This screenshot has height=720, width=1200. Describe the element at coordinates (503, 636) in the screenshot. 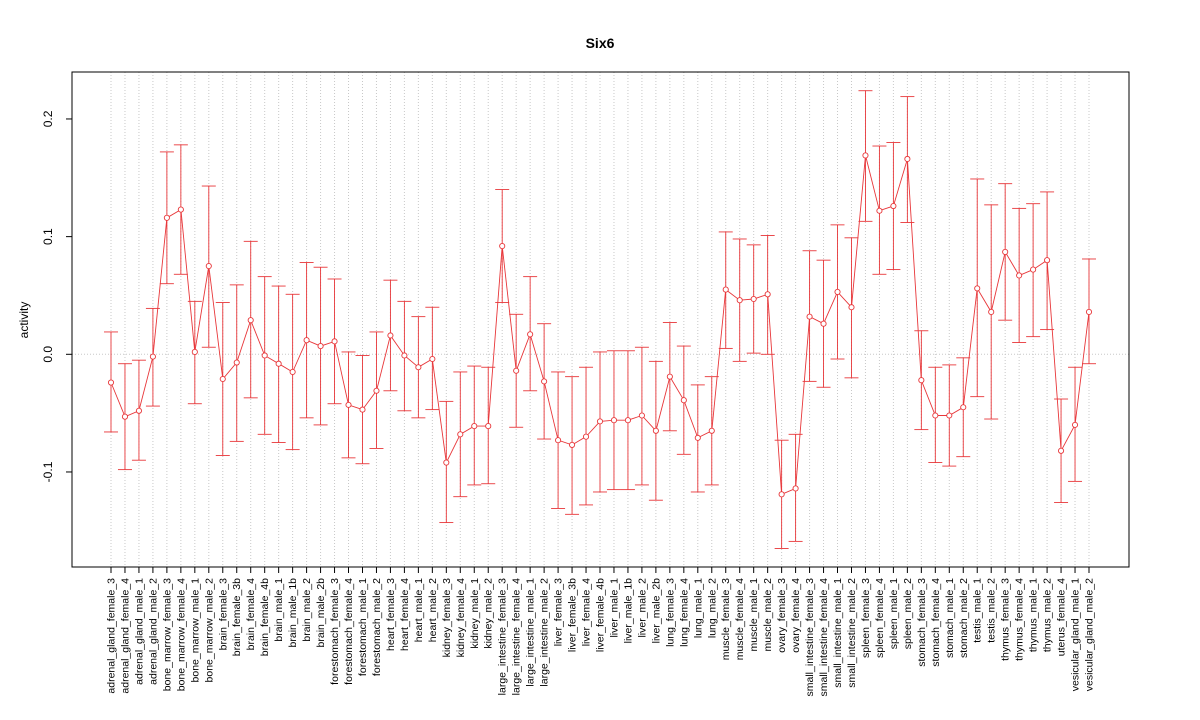

I see `x-tick-label: large_intestine_female_3` at that location.